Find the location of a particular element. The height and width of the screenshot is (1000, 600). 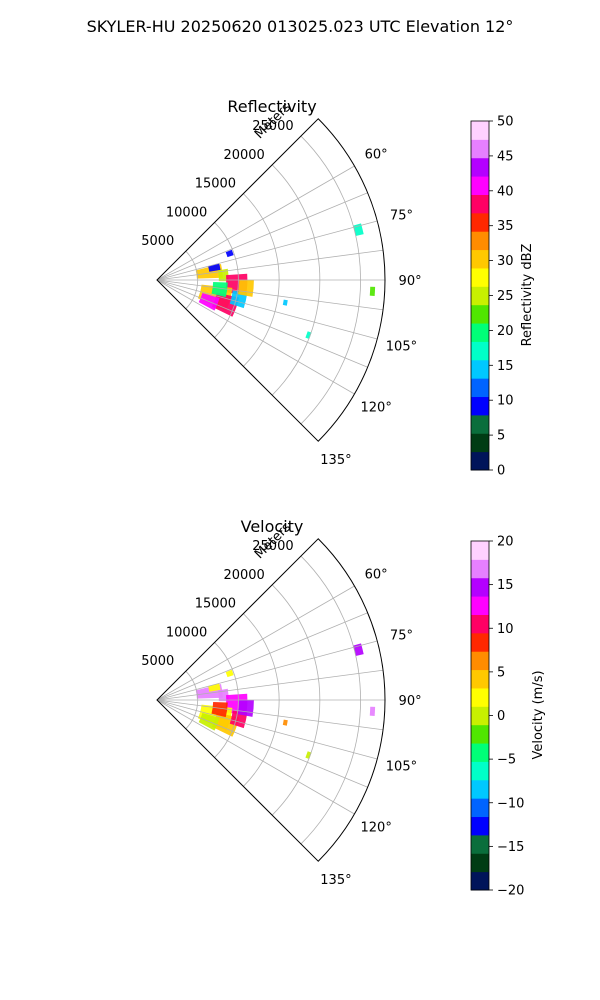

range-tick-label: 25000 is located at coordinates (272, 126).